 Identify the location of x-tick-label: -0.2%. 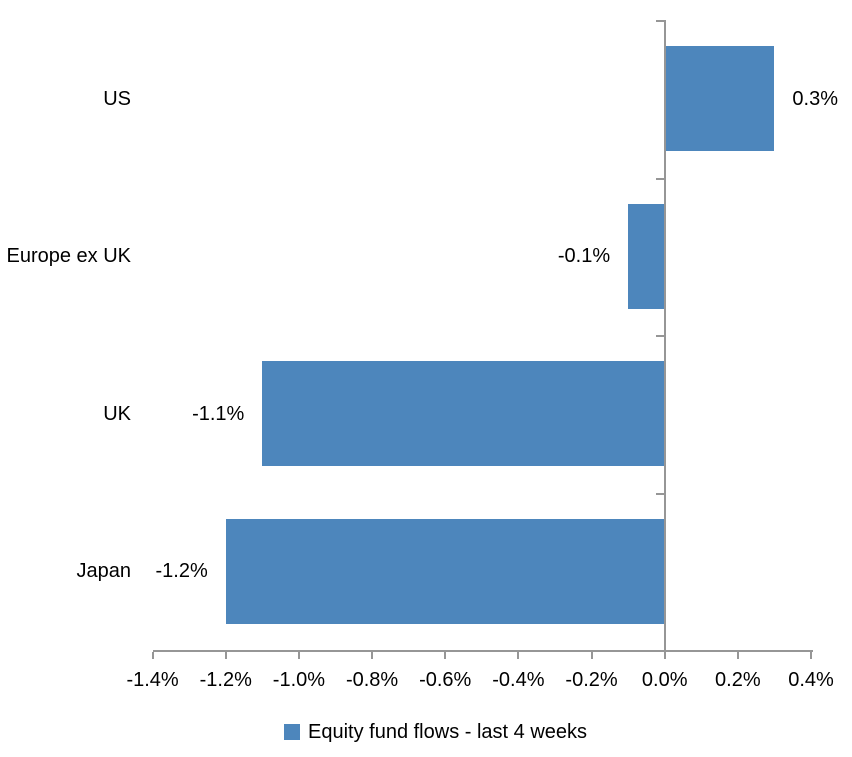
(591, 680).